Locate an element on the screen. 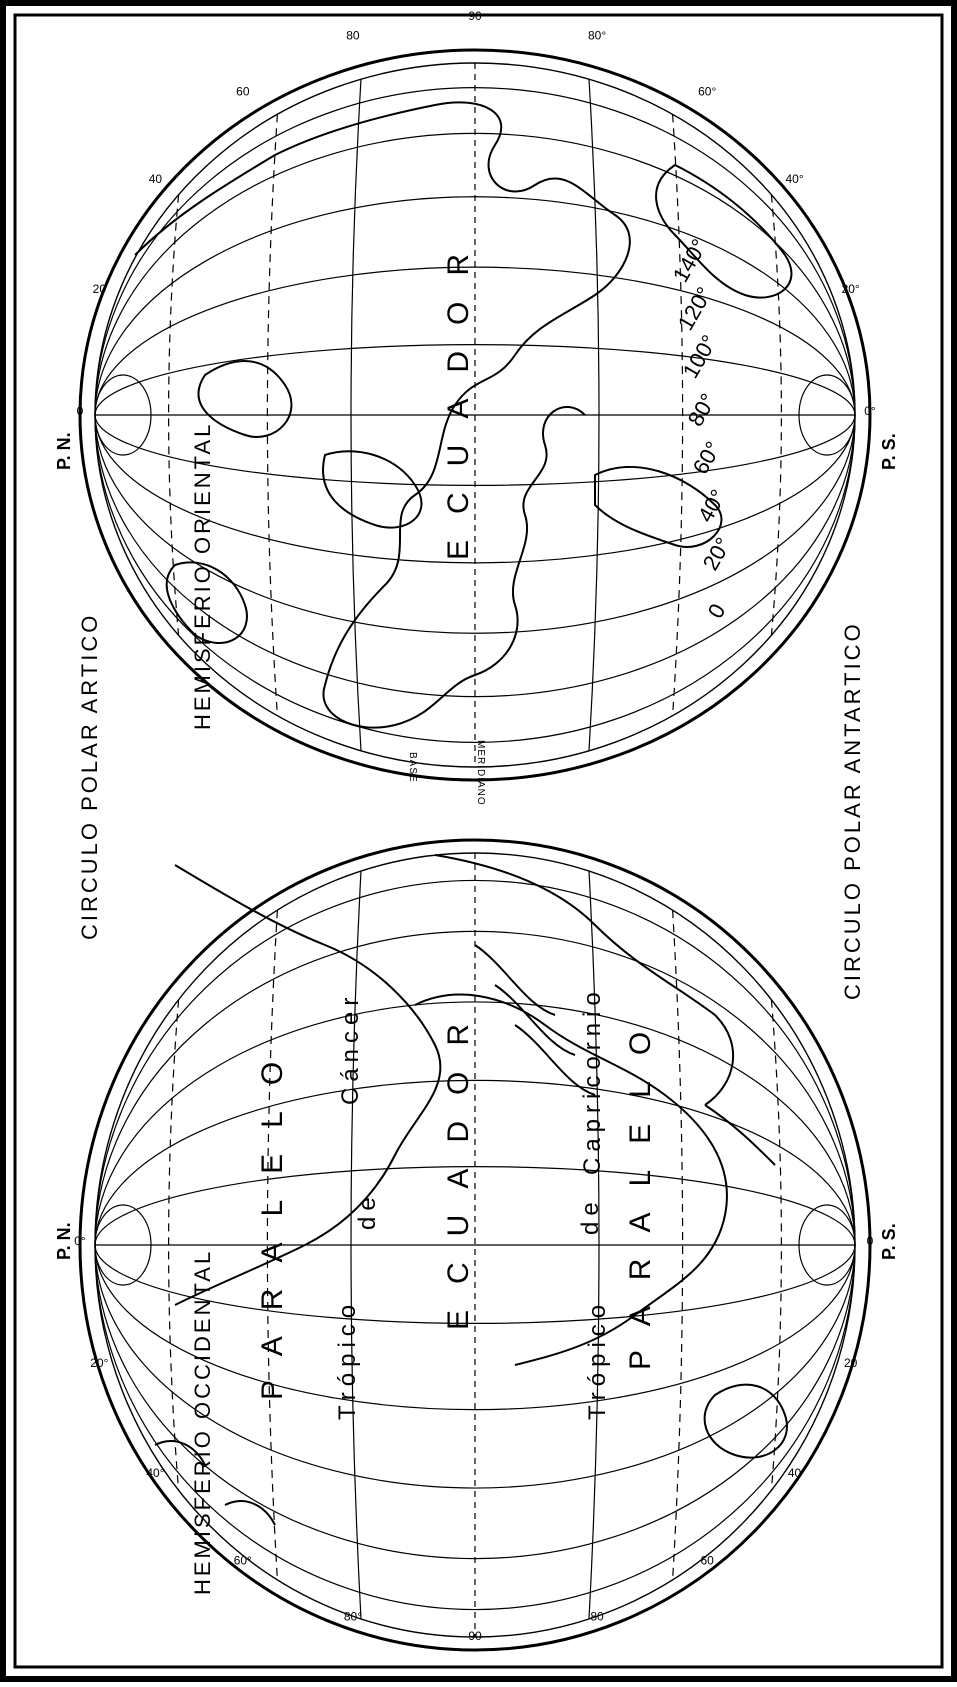  south-pole-label-west: P. S. is located at coordinates (889, 1241).